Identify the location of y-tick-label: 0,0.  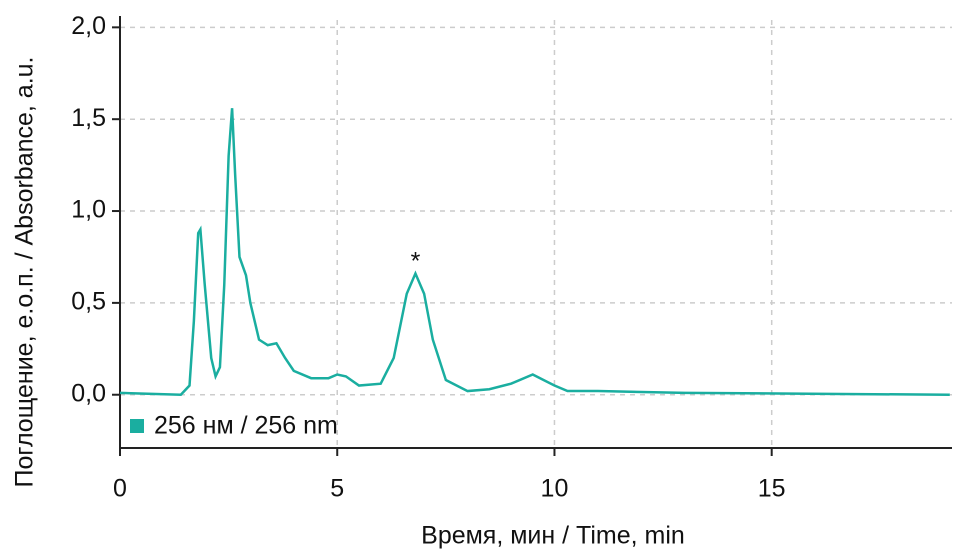
(88, 393).